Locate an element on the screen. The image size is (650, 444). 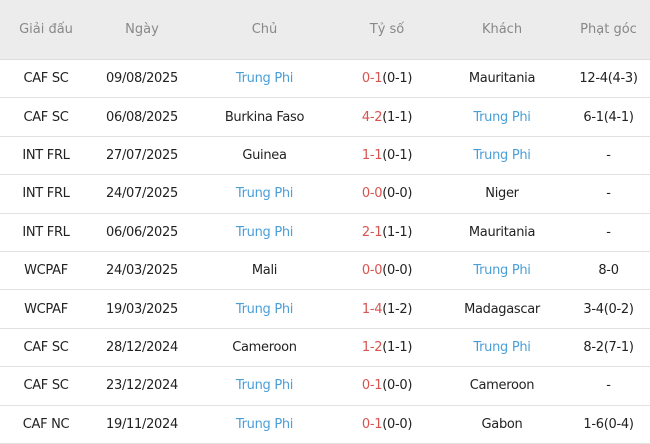
date-cell: 24/07/2025 is located at coordinates (142, 194).